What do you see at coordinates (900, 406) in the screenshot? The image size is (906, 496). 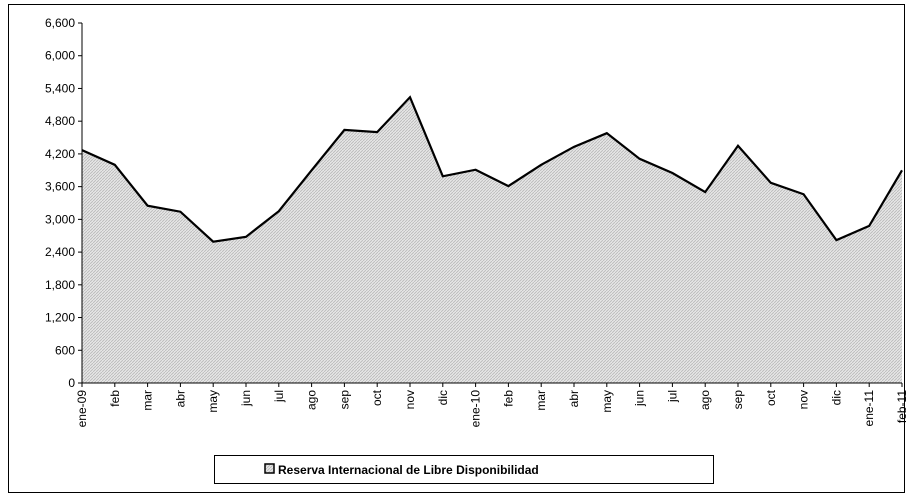 I see `x-tick-label: feb-11` at bounding box center [900, 406].